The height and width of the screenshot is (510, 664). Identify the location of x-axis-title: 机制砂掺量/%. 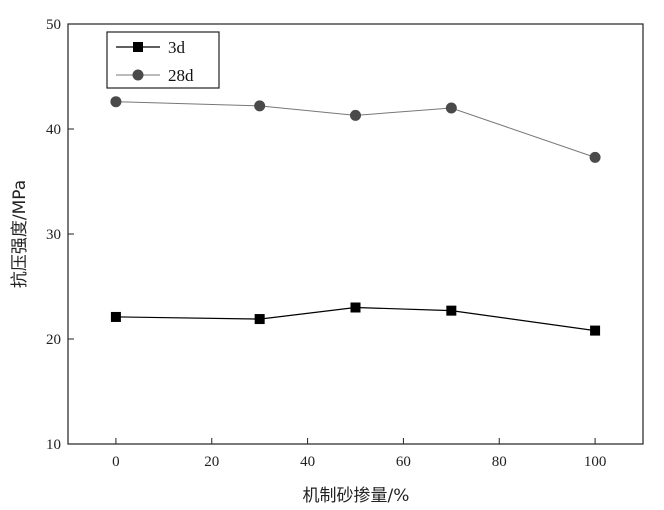
(356, 496).